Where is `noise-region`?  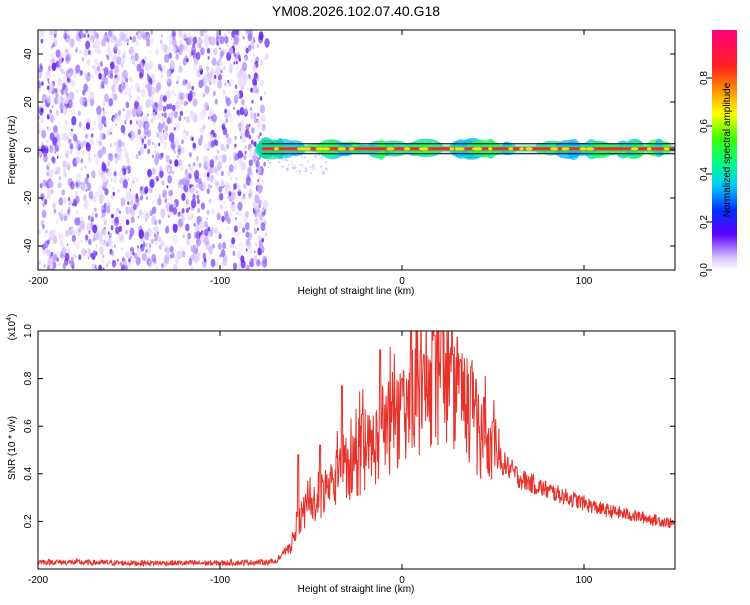
noise-region is located at coordinates (154, 150).